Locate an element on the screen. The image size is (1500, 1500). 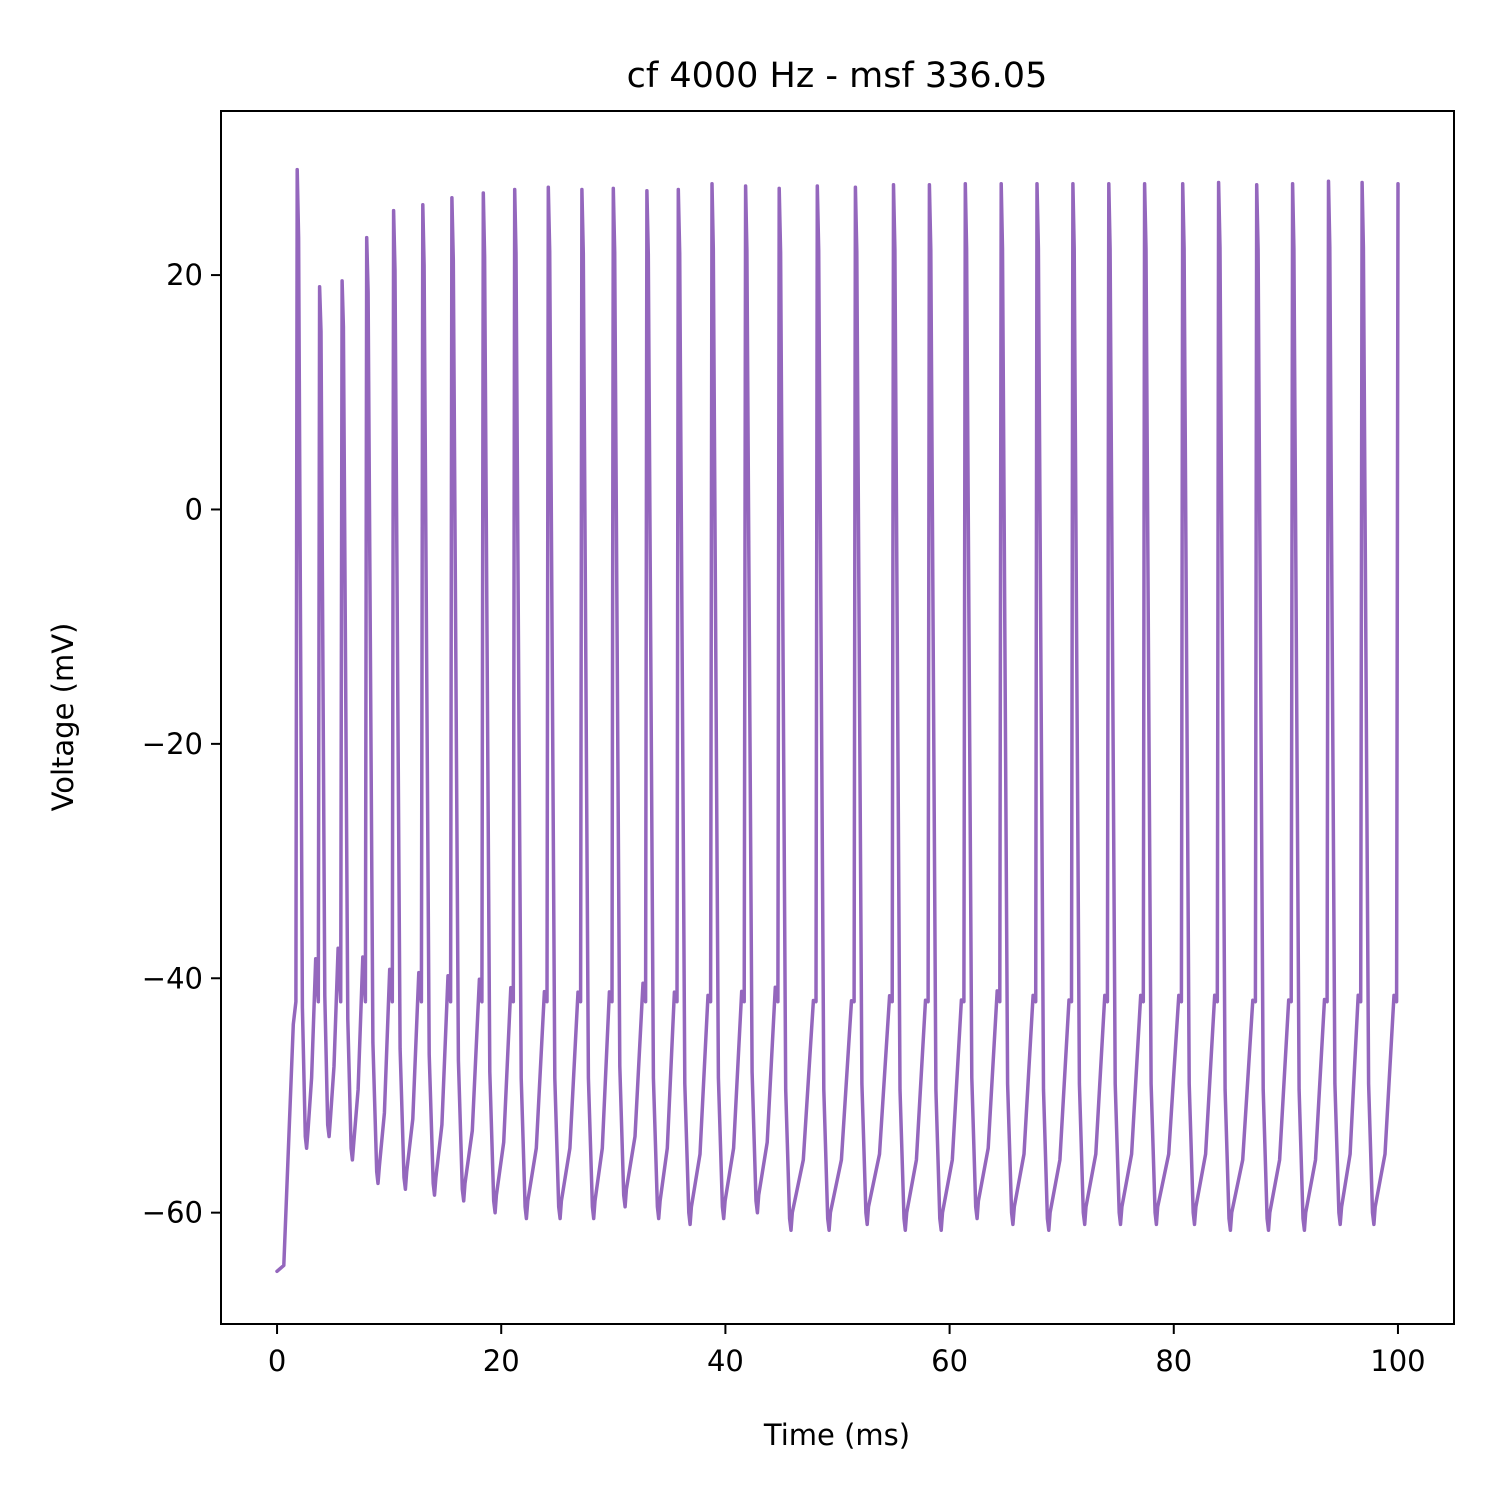
x-tick-label: 100 is located at coordinates (1397, 1361).